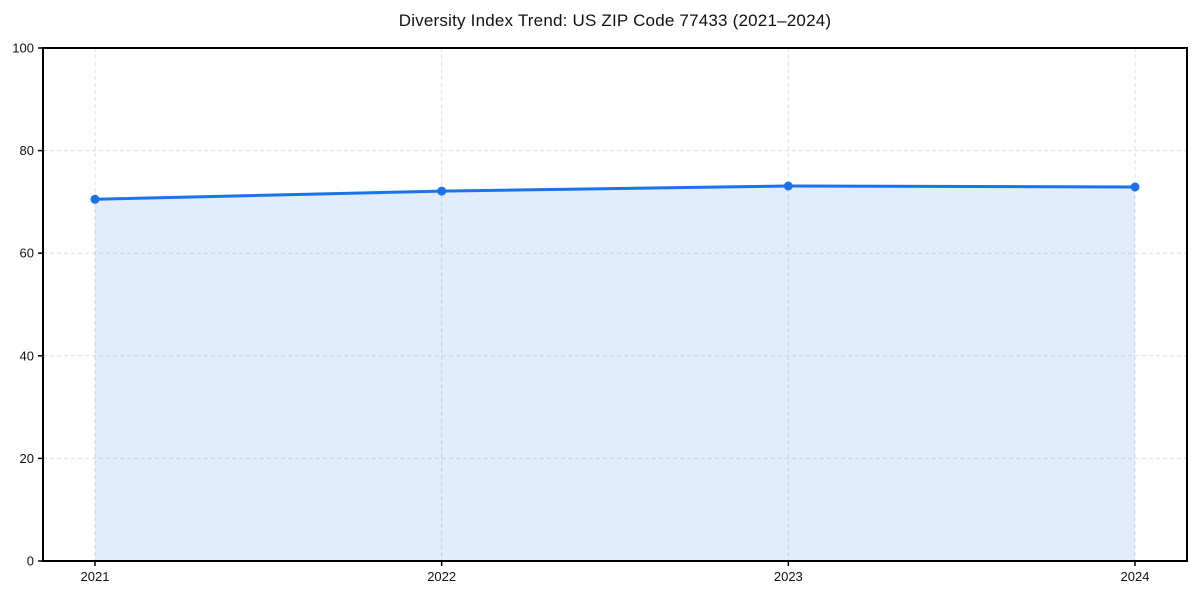 This screenshot has height=600, width=1200. What do you see at coordinates (27, 458) in the screenshot?
I see `y-tick-label: 20` at bounding box center [27, 458].